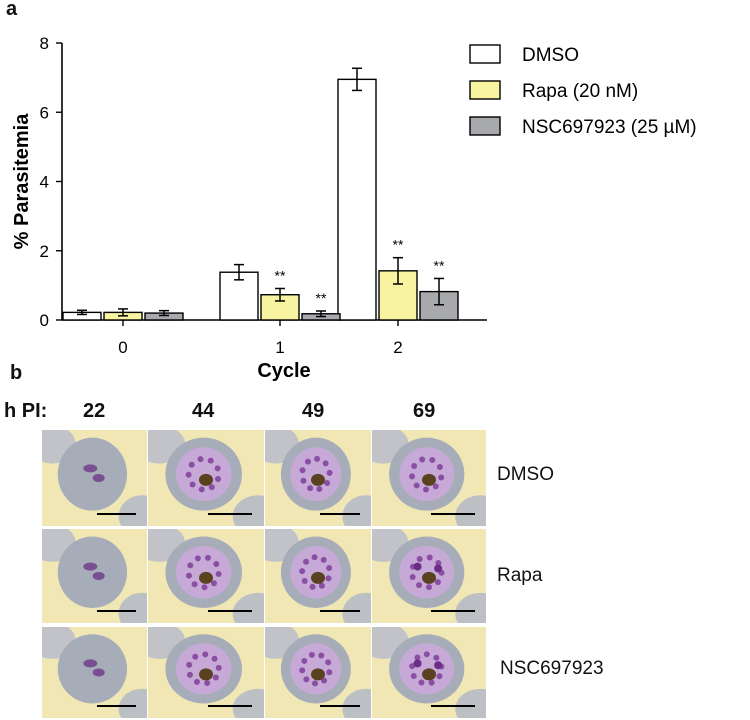 The width and height of the screenshot is (750, 720). Describe the element at coordinates (16, 373) in the screenshot. I see `panel-b-label: b` at that location.